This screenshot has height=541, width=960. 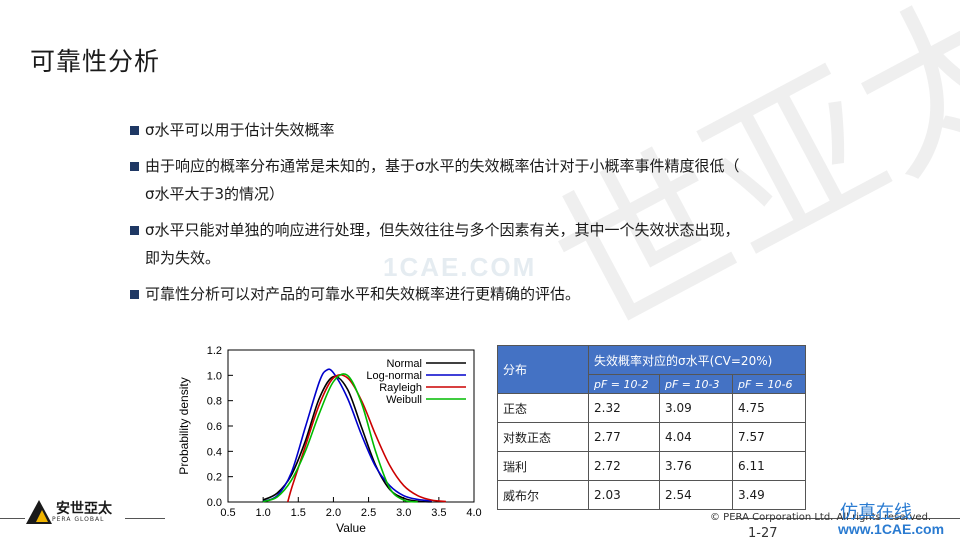 I want to click on x-tick-label: 3.0, so click(x=403, y=513).